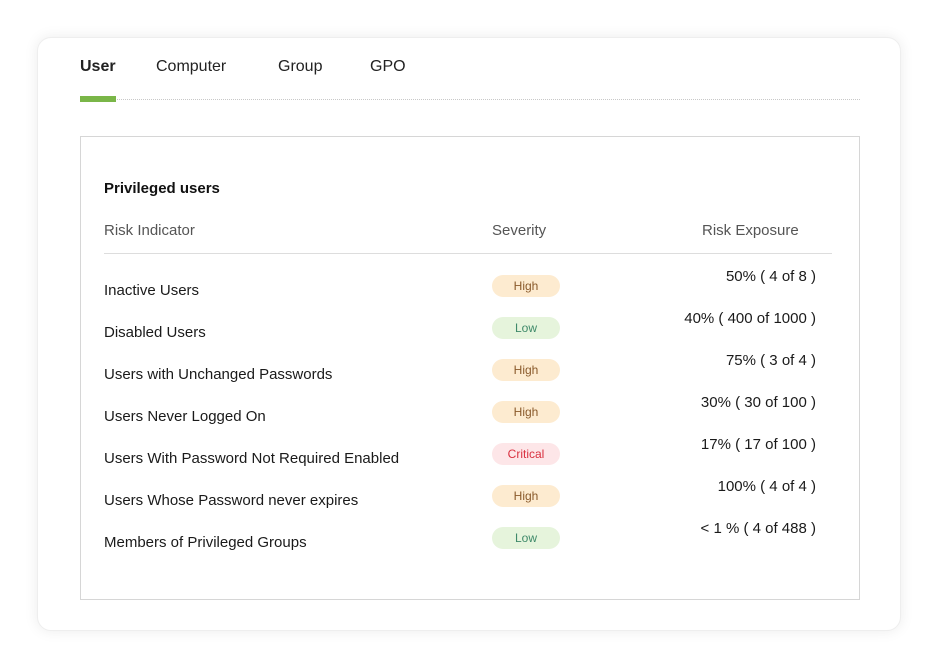  What do you see at coordinates (152, 290) in the screenshot?
I see `risk-indicator: Inactive Users` at bounding box center [152, 290].